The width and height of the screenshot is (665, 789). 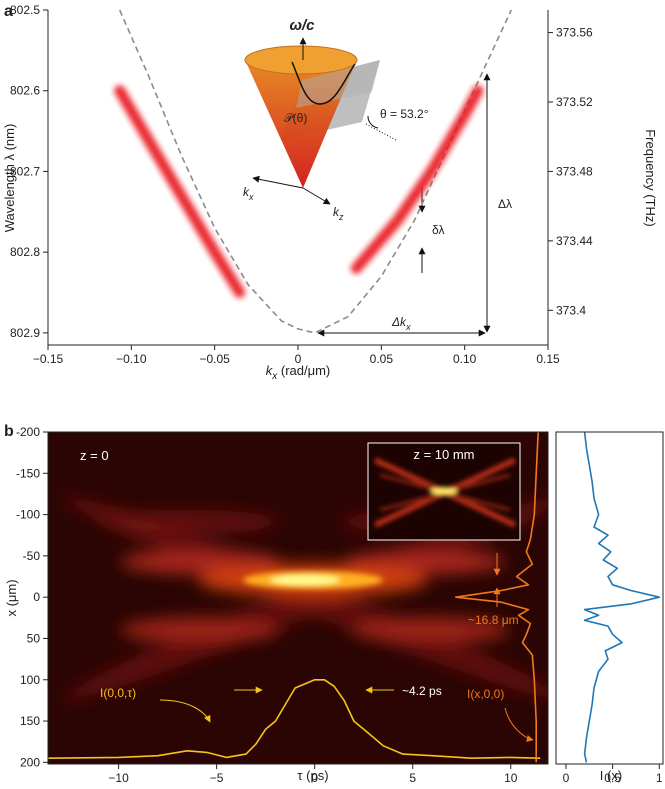 I want to click on x-tick-label: −10, so click(x=118, y=777).